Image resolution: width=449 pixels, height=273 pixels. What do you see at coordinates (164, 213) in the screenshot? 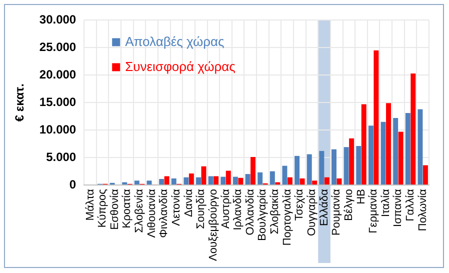
I see `x-tick-label: Φινλανδία` at bounding box center [164, 213].